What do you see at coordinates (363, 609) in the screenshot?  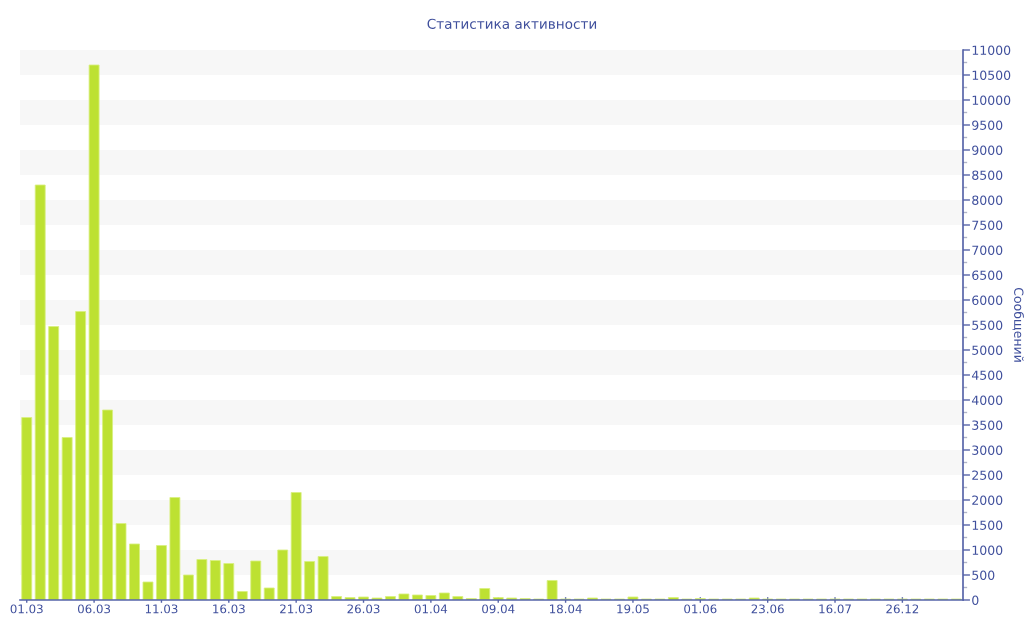 I see `x-tick-label: 26.03` at bounding box center [363, 609].